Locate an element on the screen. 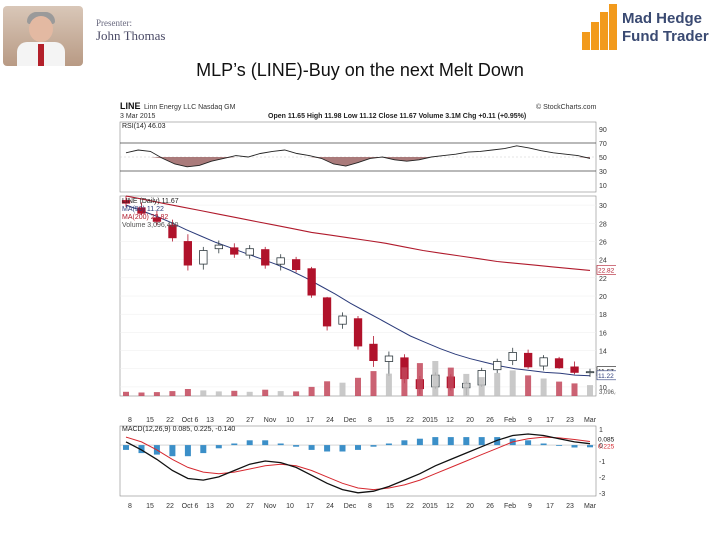  slide-title: MLP’s (LINE)-Buy on the next Melt Down is located at coordinates (360, 70).